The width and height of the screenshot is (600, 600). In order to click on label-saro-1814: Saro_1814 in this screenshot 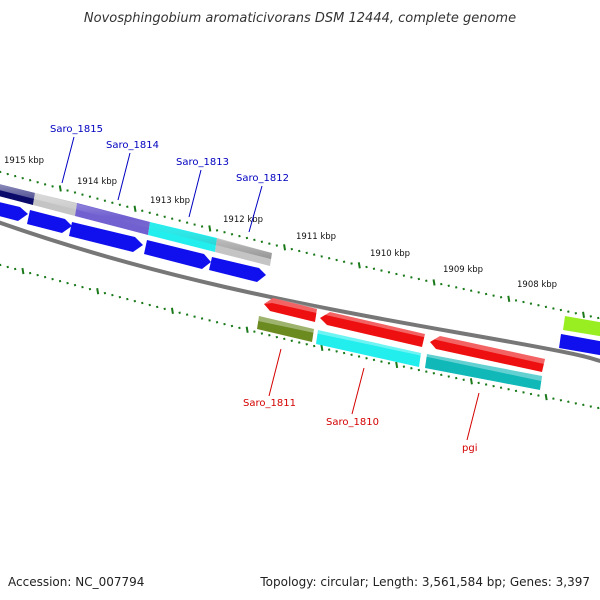, I will do `click(132, 145)`.